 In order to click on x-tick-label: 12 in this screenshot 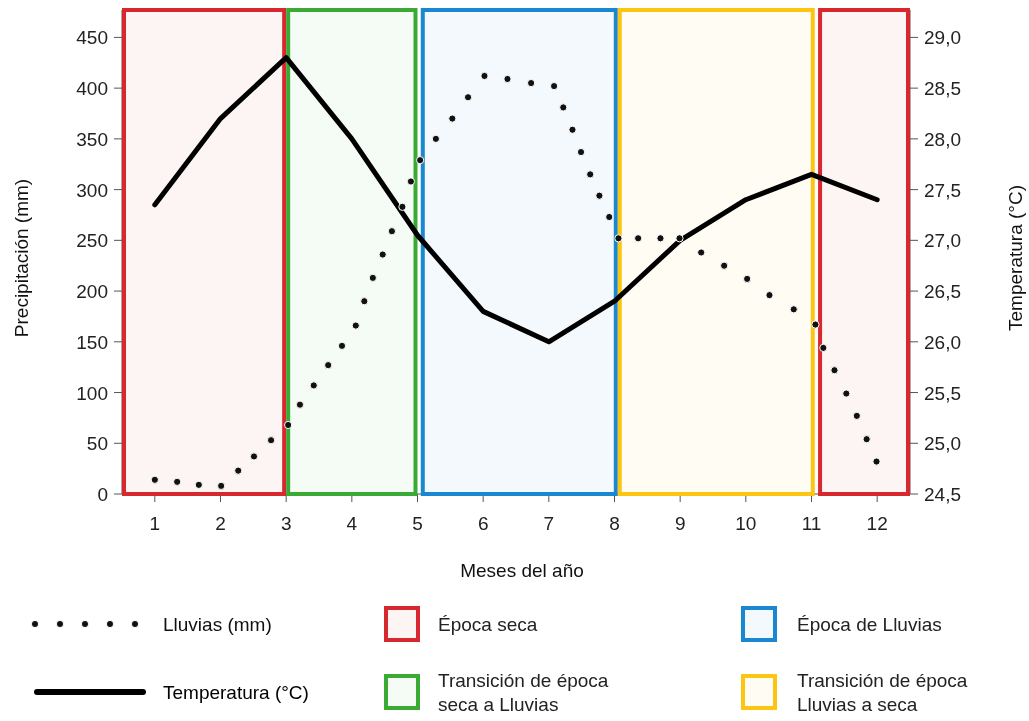, I will do `click(877, 523)`.